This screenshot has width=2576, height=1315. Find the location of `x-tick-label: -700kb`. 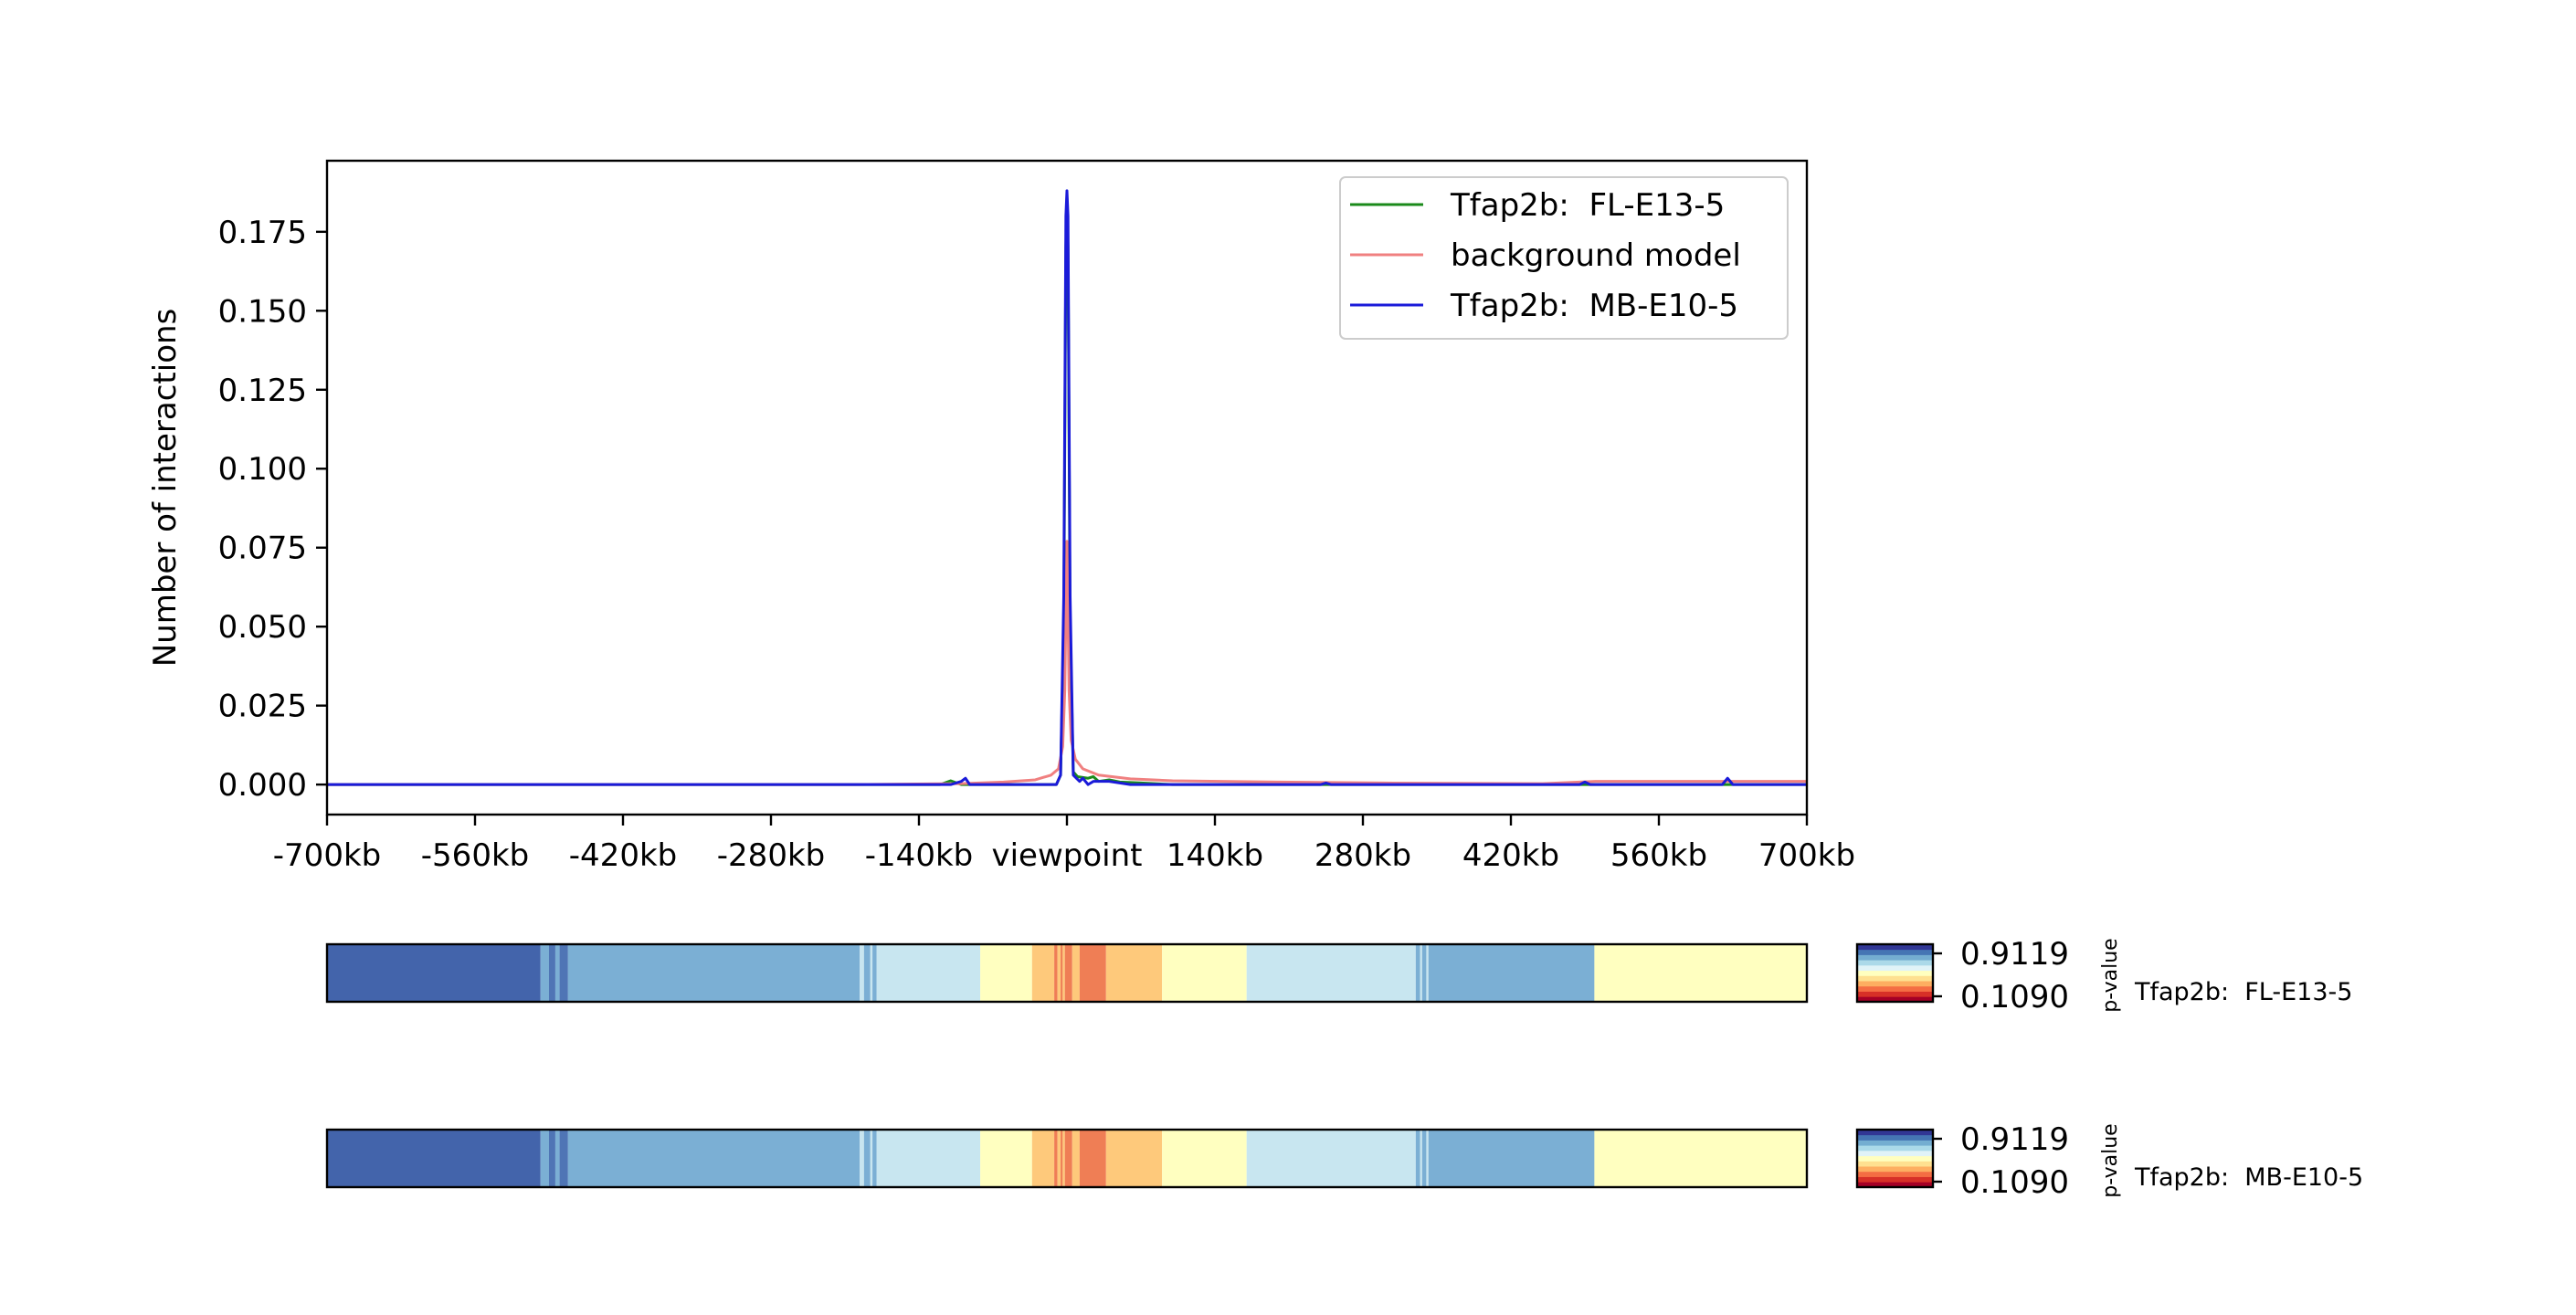

x-tick-label: -700kb is located at coordinates (327, 855).